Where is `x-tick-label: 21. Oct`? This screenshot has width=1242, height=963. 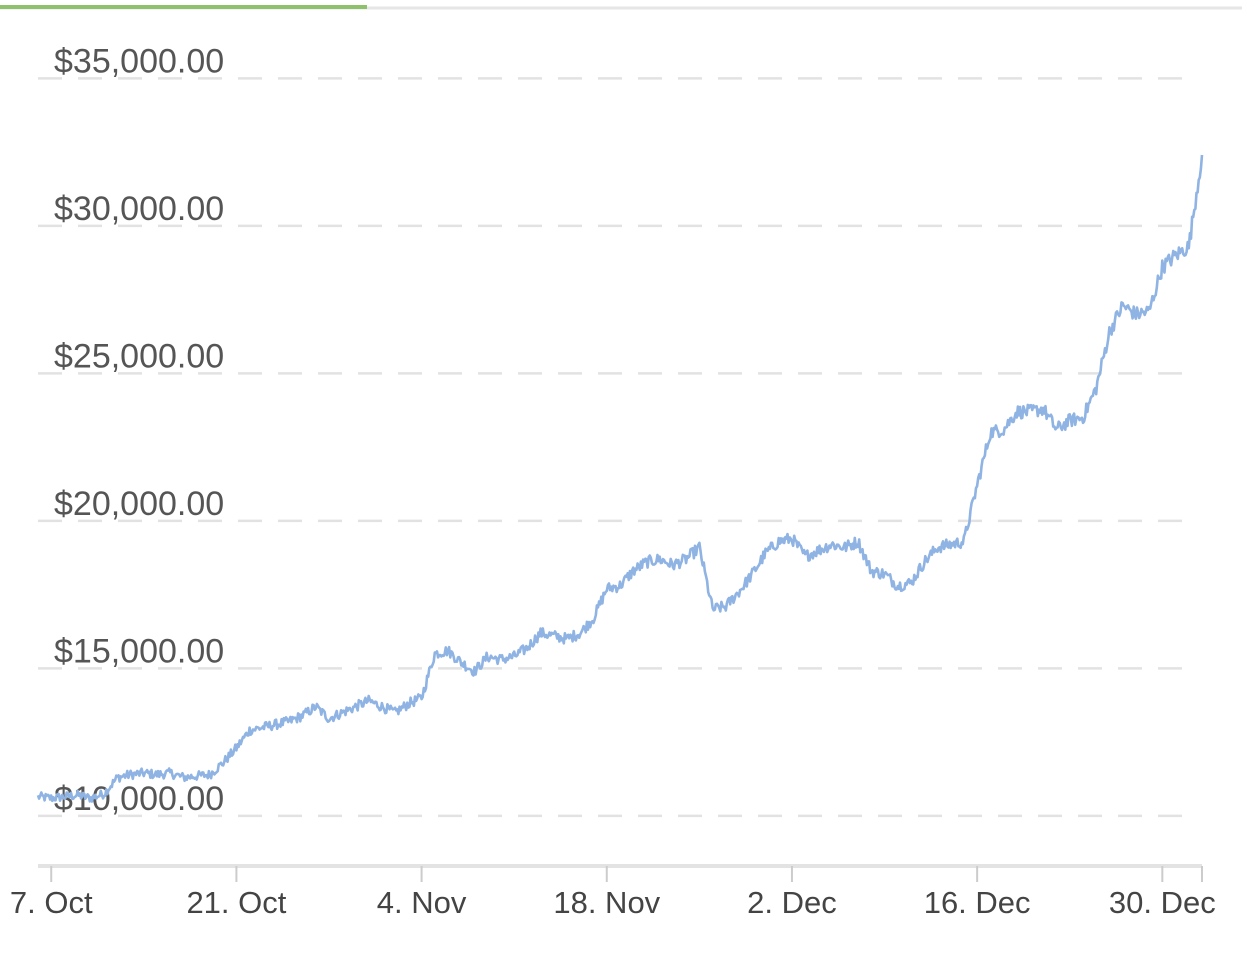 x-tick-label: 21. Oct is located at coordinates (236, 902).